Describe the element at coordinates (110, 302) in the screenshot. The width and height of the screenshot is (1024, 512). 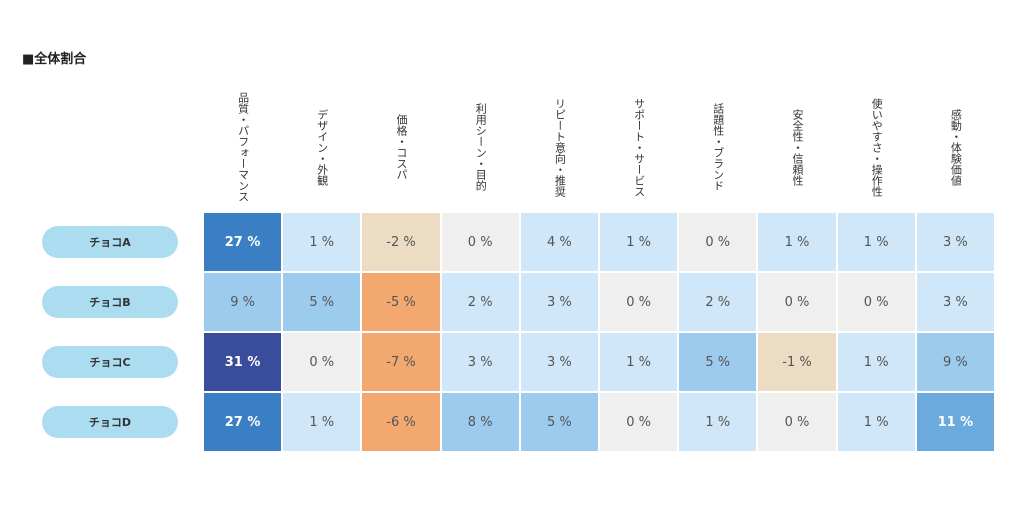
I see `row-label: チョコB` at that location.